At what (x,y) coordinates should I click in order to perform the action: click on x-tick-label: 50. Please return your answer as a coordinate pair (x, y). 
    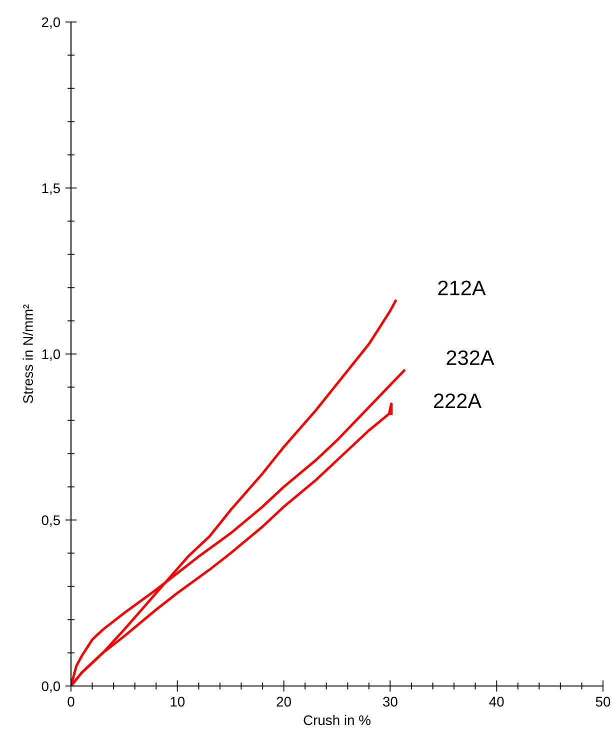
    Looking at the image, I should click on (603, 701).